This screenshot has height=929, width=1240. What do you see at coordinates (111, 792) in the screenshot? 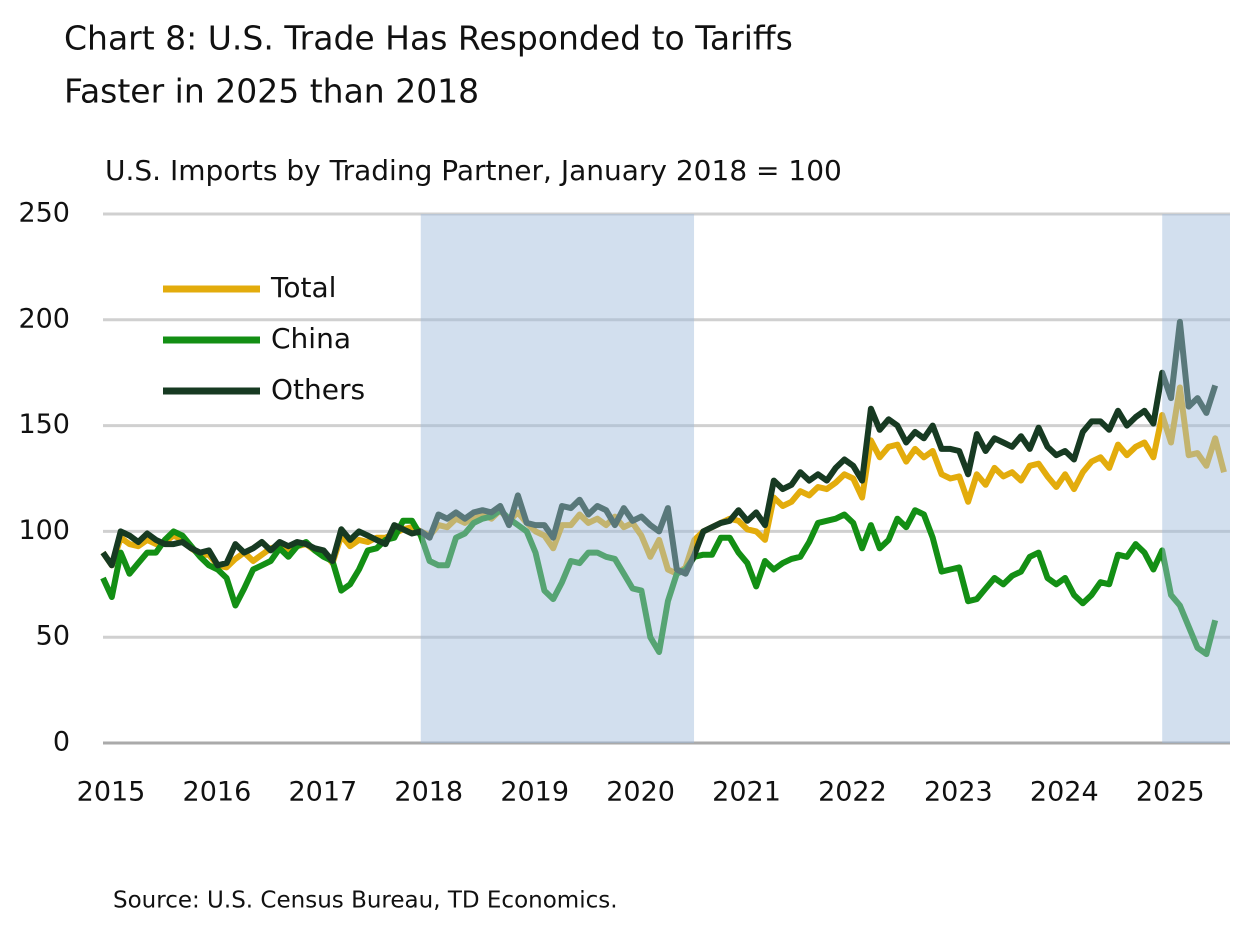
I see `x-tick-label: 2015` at bounding box center [111, 792].